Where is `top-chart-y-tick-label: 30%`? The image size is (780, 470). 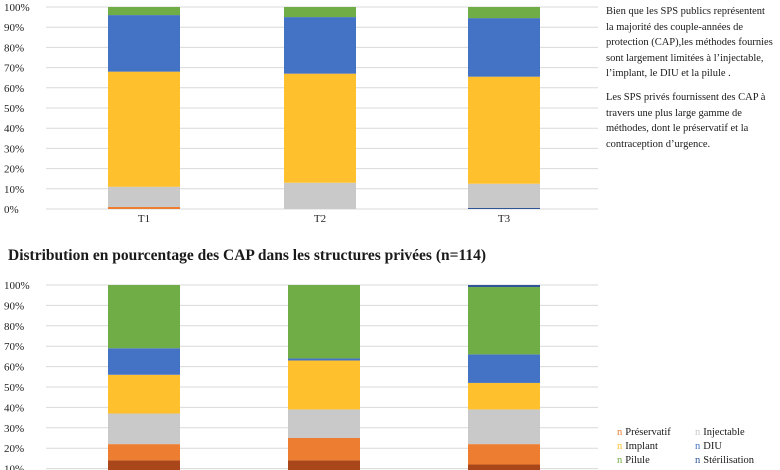
top-chart-y-tick-label: 30% is located at coordinates (14, 149).